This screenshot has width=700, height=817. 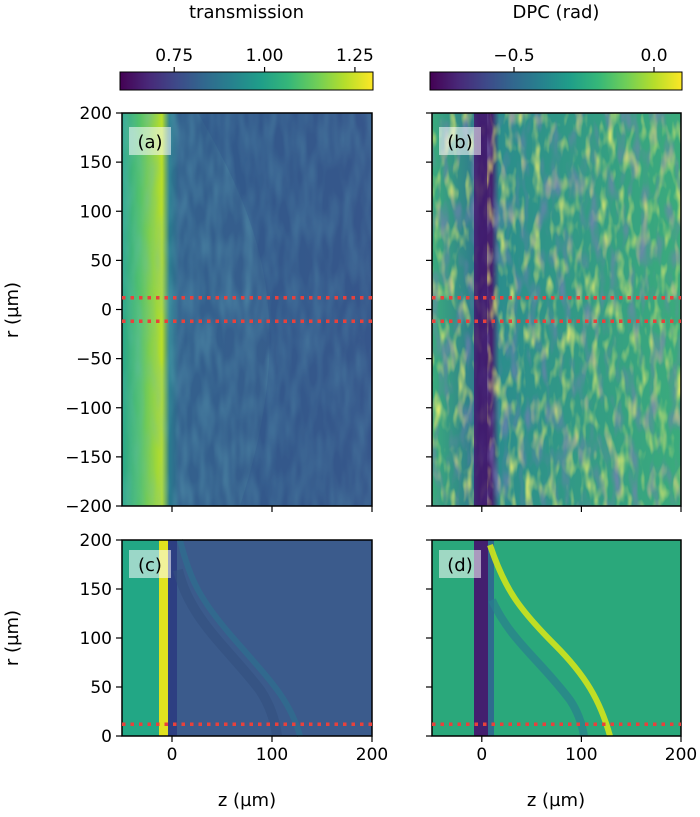 What do you see at coordinates (556, 800) in the screenshot?
I see `x-axis-title-right: z (µm)` at bounding box center [556, 800].